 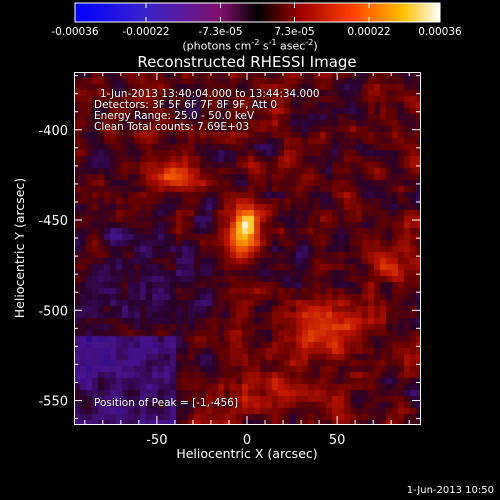 I want to click on info-energy-range: Energy Range: 25.0 - 50.0 keV, so click(x=174, y=116).